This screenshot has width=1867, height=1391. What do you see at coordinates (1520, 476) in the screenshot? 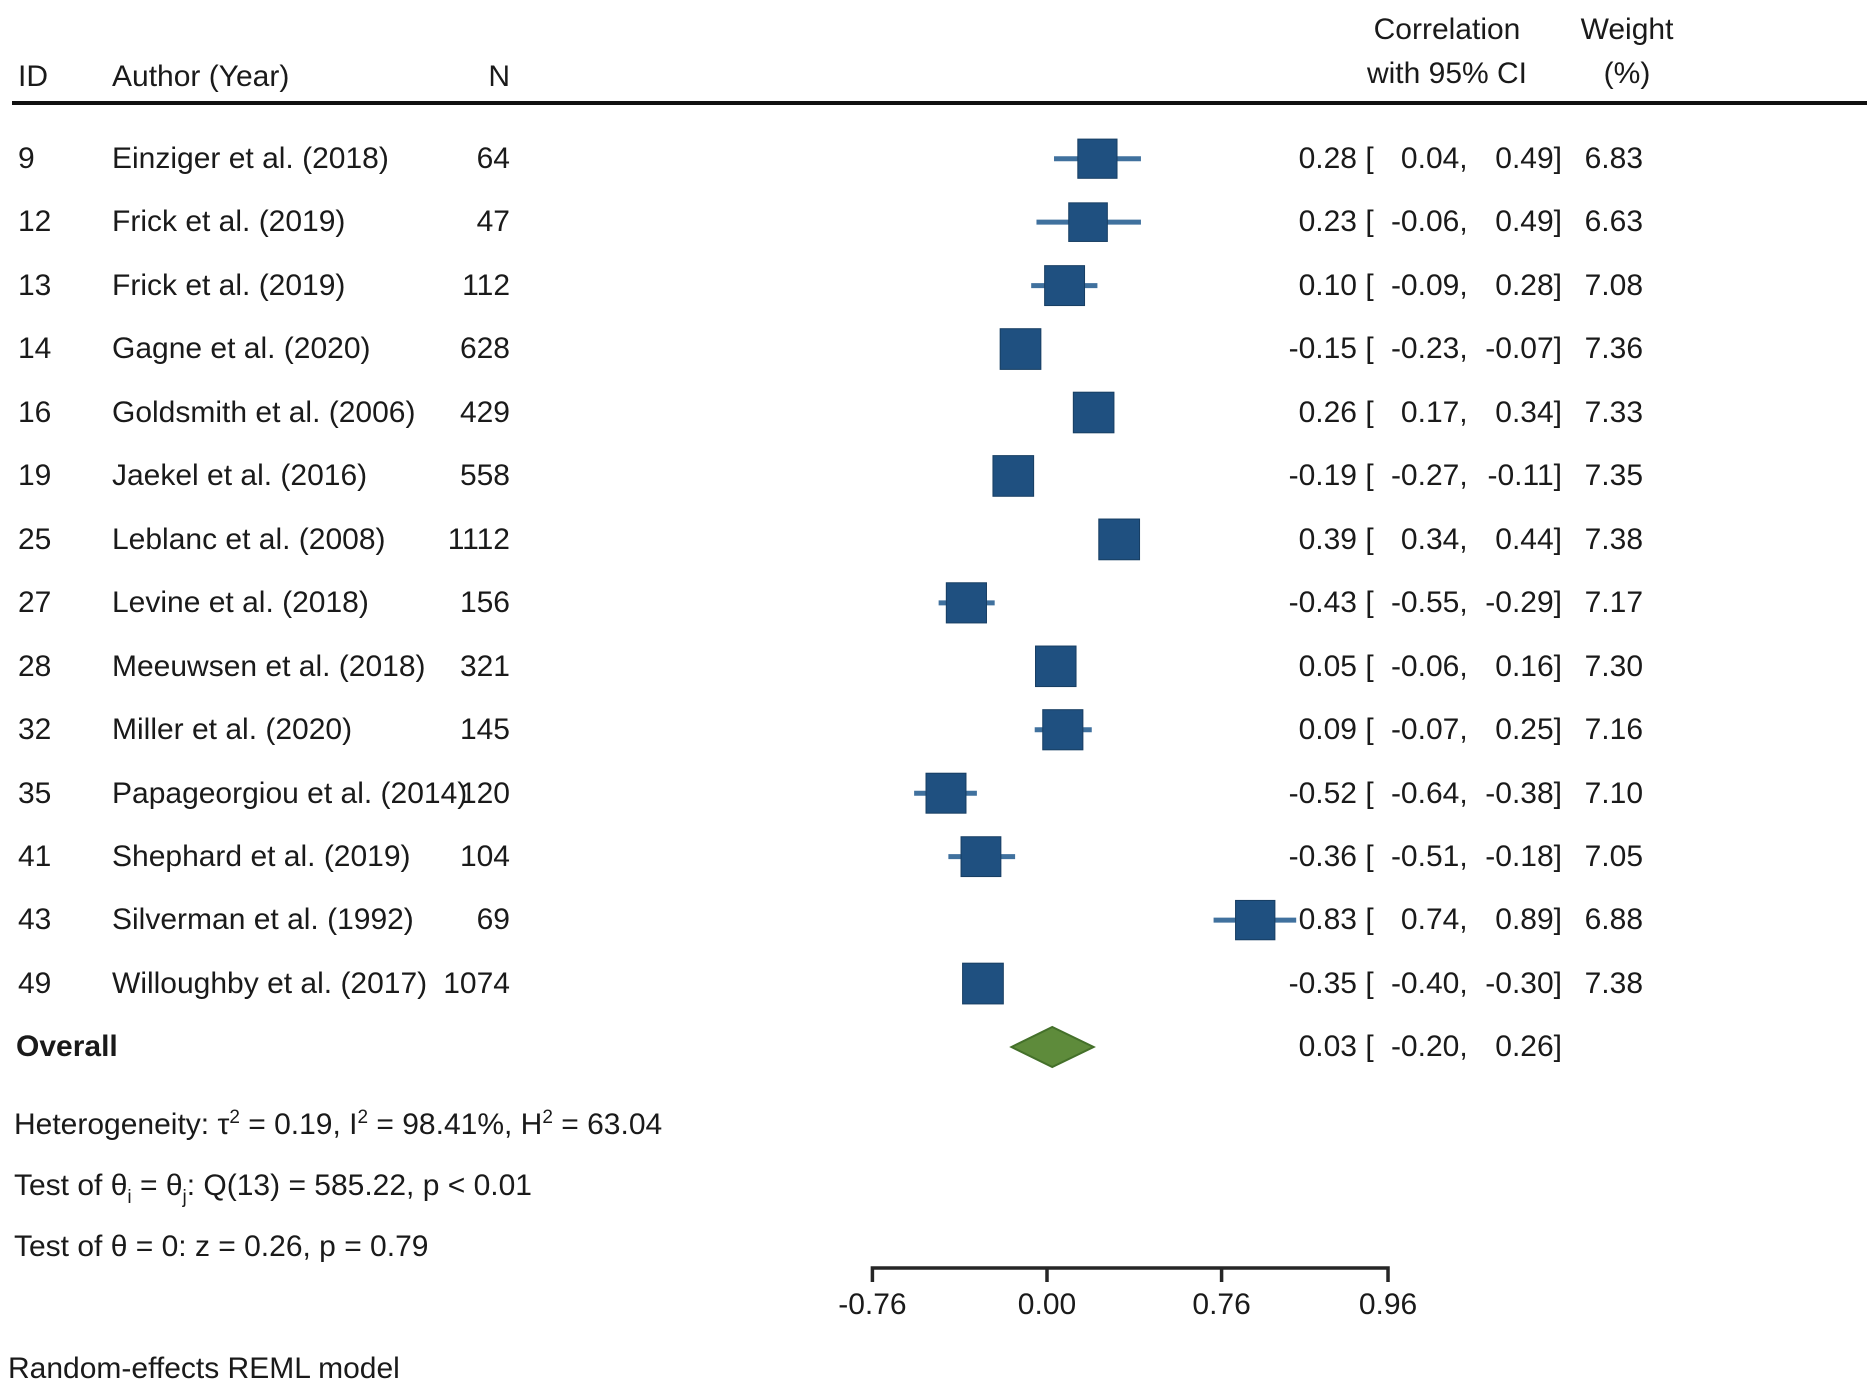
I see `ci-upper: -0.11` at bounding box center [1520, 476].